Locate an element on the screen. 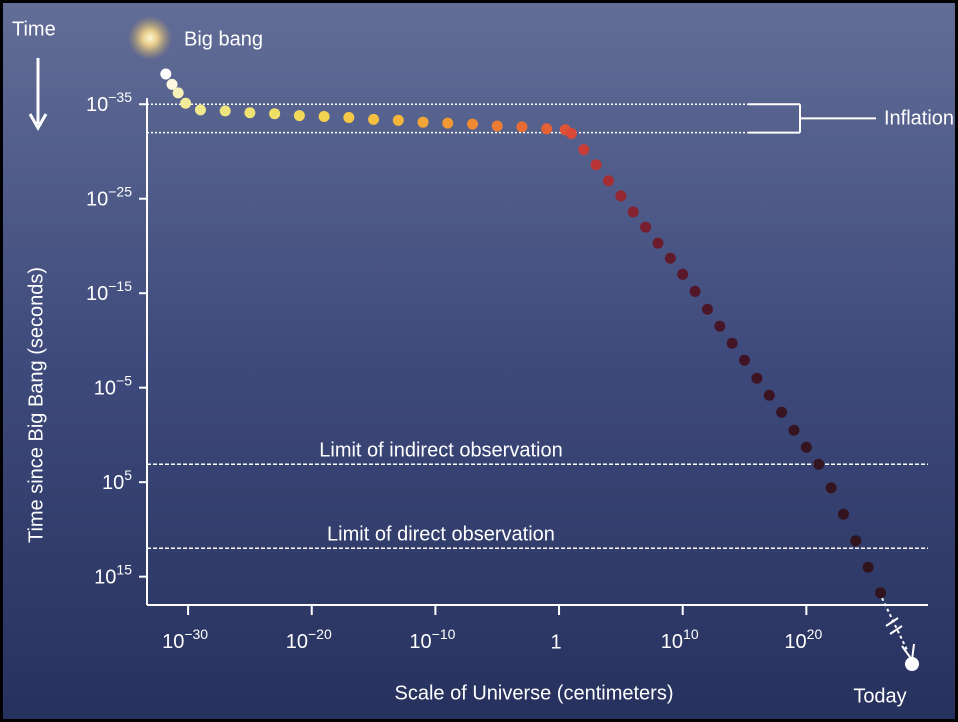 The image size is (958, 722). y-tick-label: 10⁵ is located at coordinates (117, 481).